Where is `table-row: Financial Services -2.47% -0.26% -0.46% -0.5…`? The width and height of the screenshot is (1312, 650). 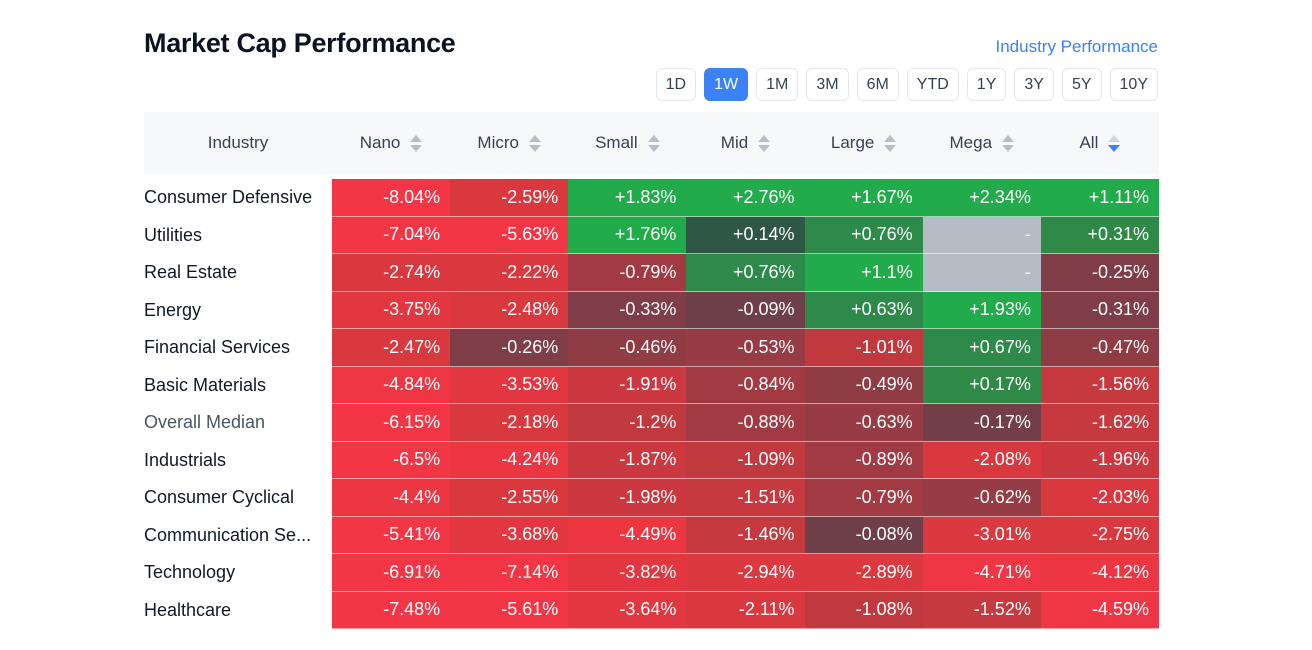 table-row: Financial Services -2.47% -0.26% -0.46% -0.5… is located at coordinates (651, 348).